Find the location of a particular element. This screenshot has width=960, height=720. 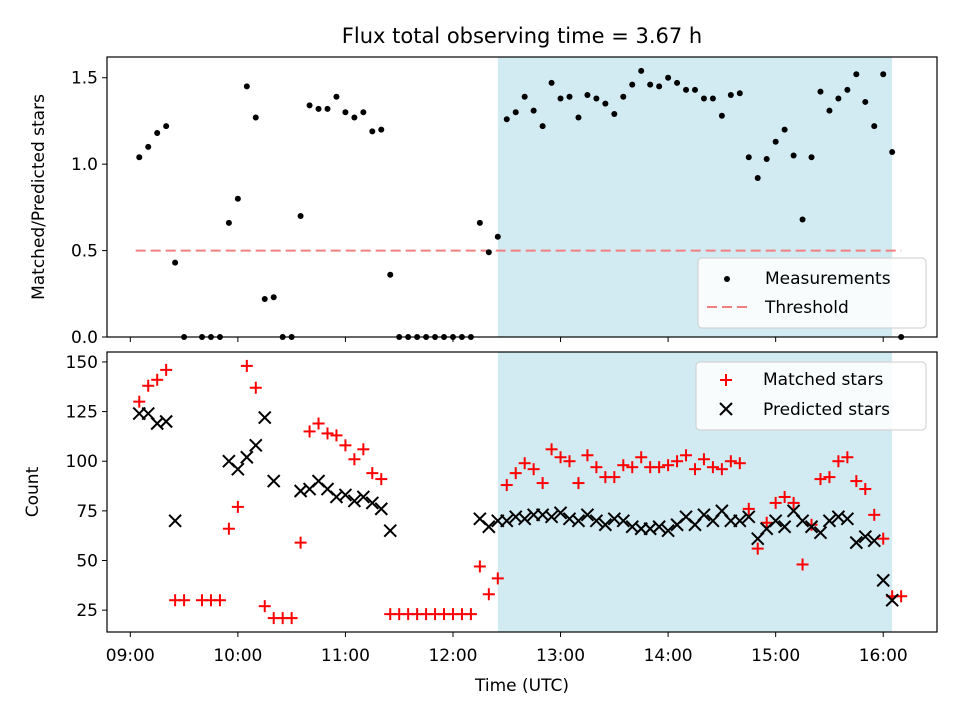

legend-predicted-marker is located at coordinates (726, 409).